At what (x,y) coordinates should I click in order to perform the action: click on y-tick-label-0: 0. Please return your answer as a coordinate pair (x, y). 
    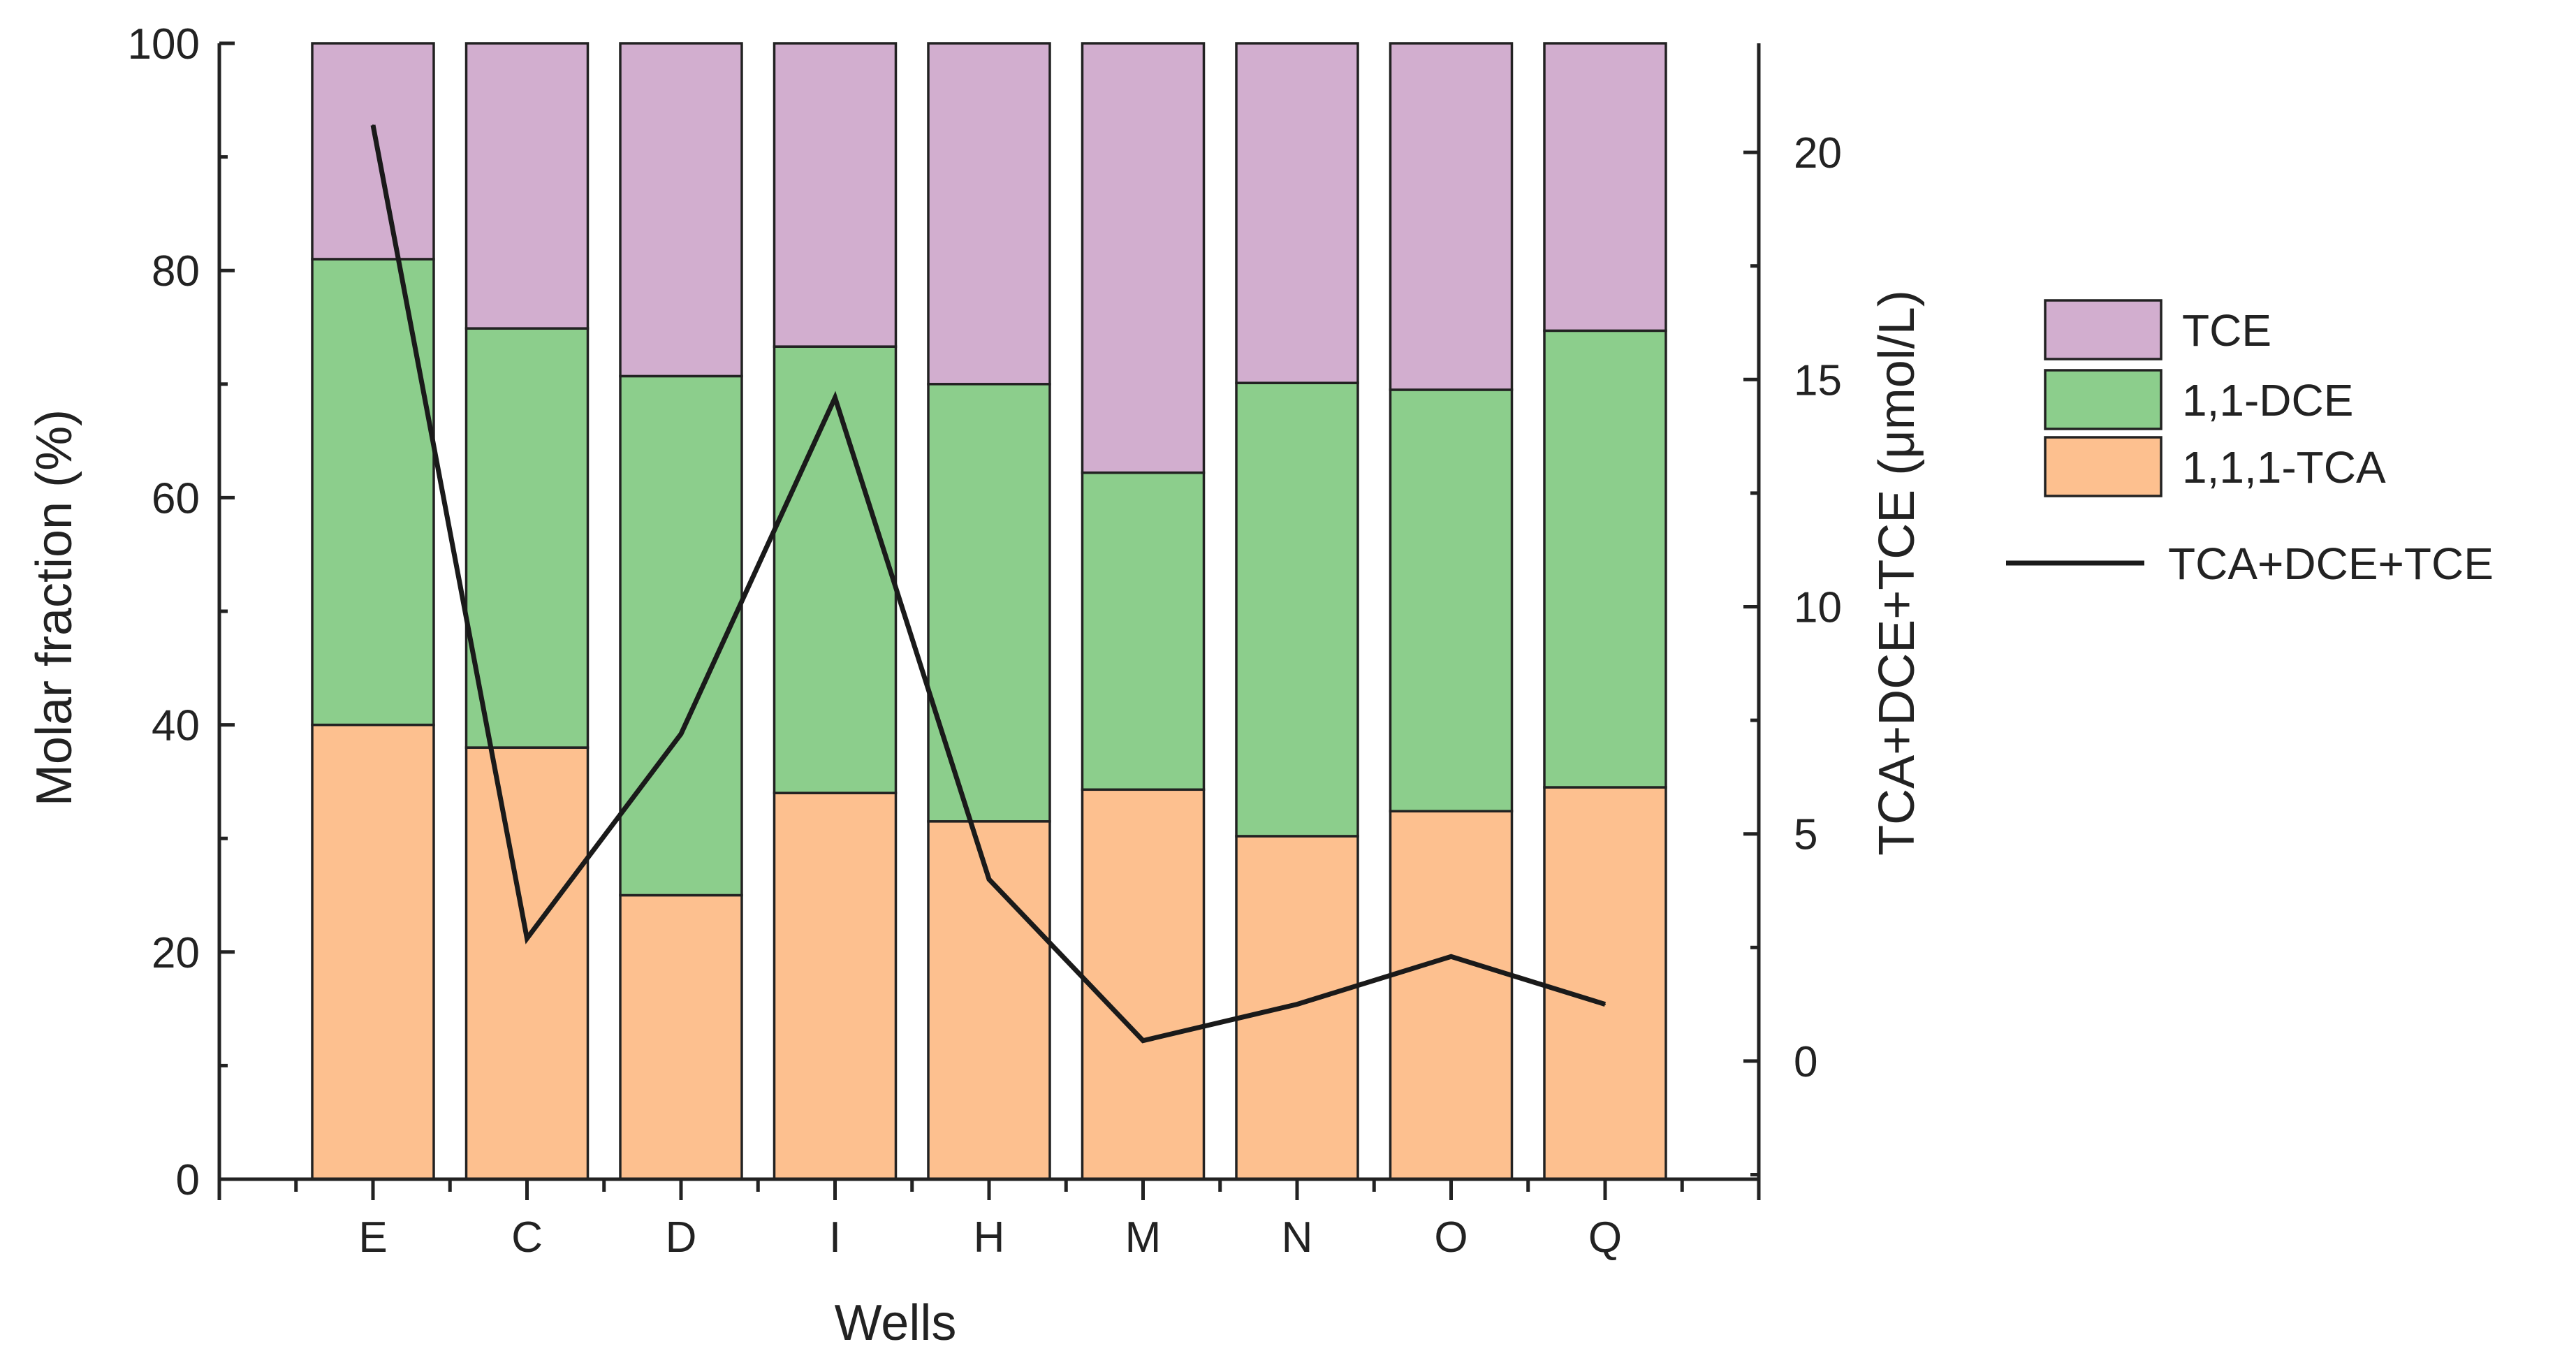
    Looking at the image, I should click on (188, 1180).